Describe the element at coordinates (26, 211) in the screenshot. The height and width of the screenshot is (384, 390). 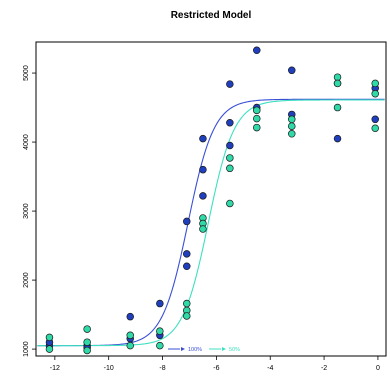
I see `y-tick-label: 3000` at that location.